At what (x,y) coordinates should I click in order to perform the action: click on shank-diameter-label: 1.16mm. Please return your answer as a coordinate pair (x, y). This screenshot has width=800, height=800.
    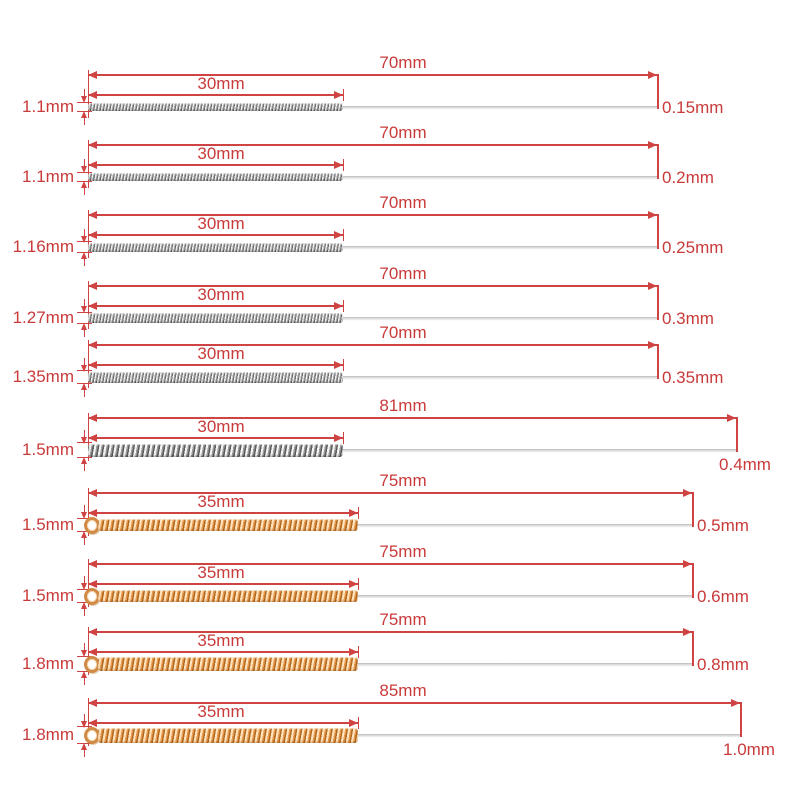
    Looking at the image, I should click on (43, 246).